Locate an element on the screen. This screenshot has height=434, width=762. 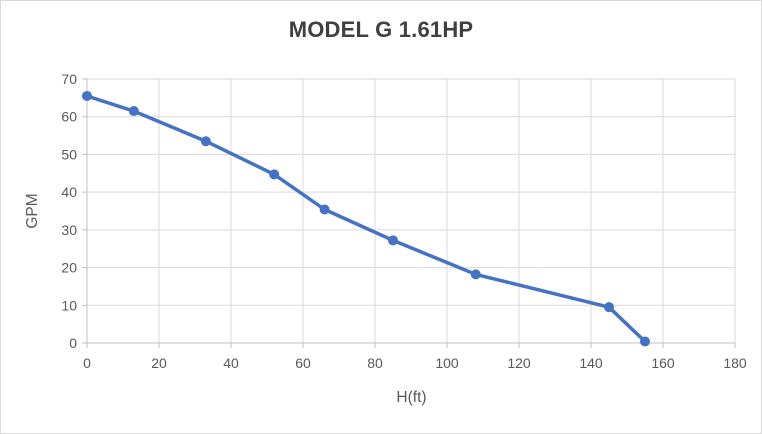
x-tick-label: 20 is located at coordinates (159, 363).